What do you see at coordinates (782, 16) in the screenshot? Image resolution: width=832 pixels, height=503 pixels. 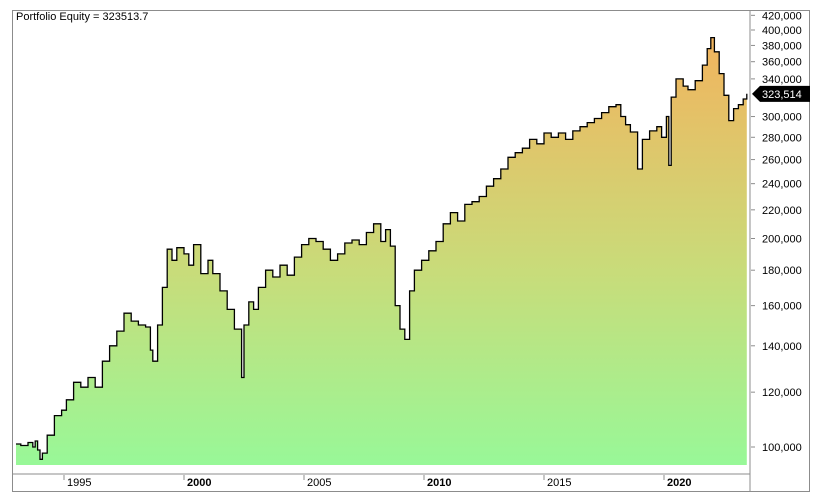 I see `y-tick-label: 420,000` at bounding box center [782, 16].